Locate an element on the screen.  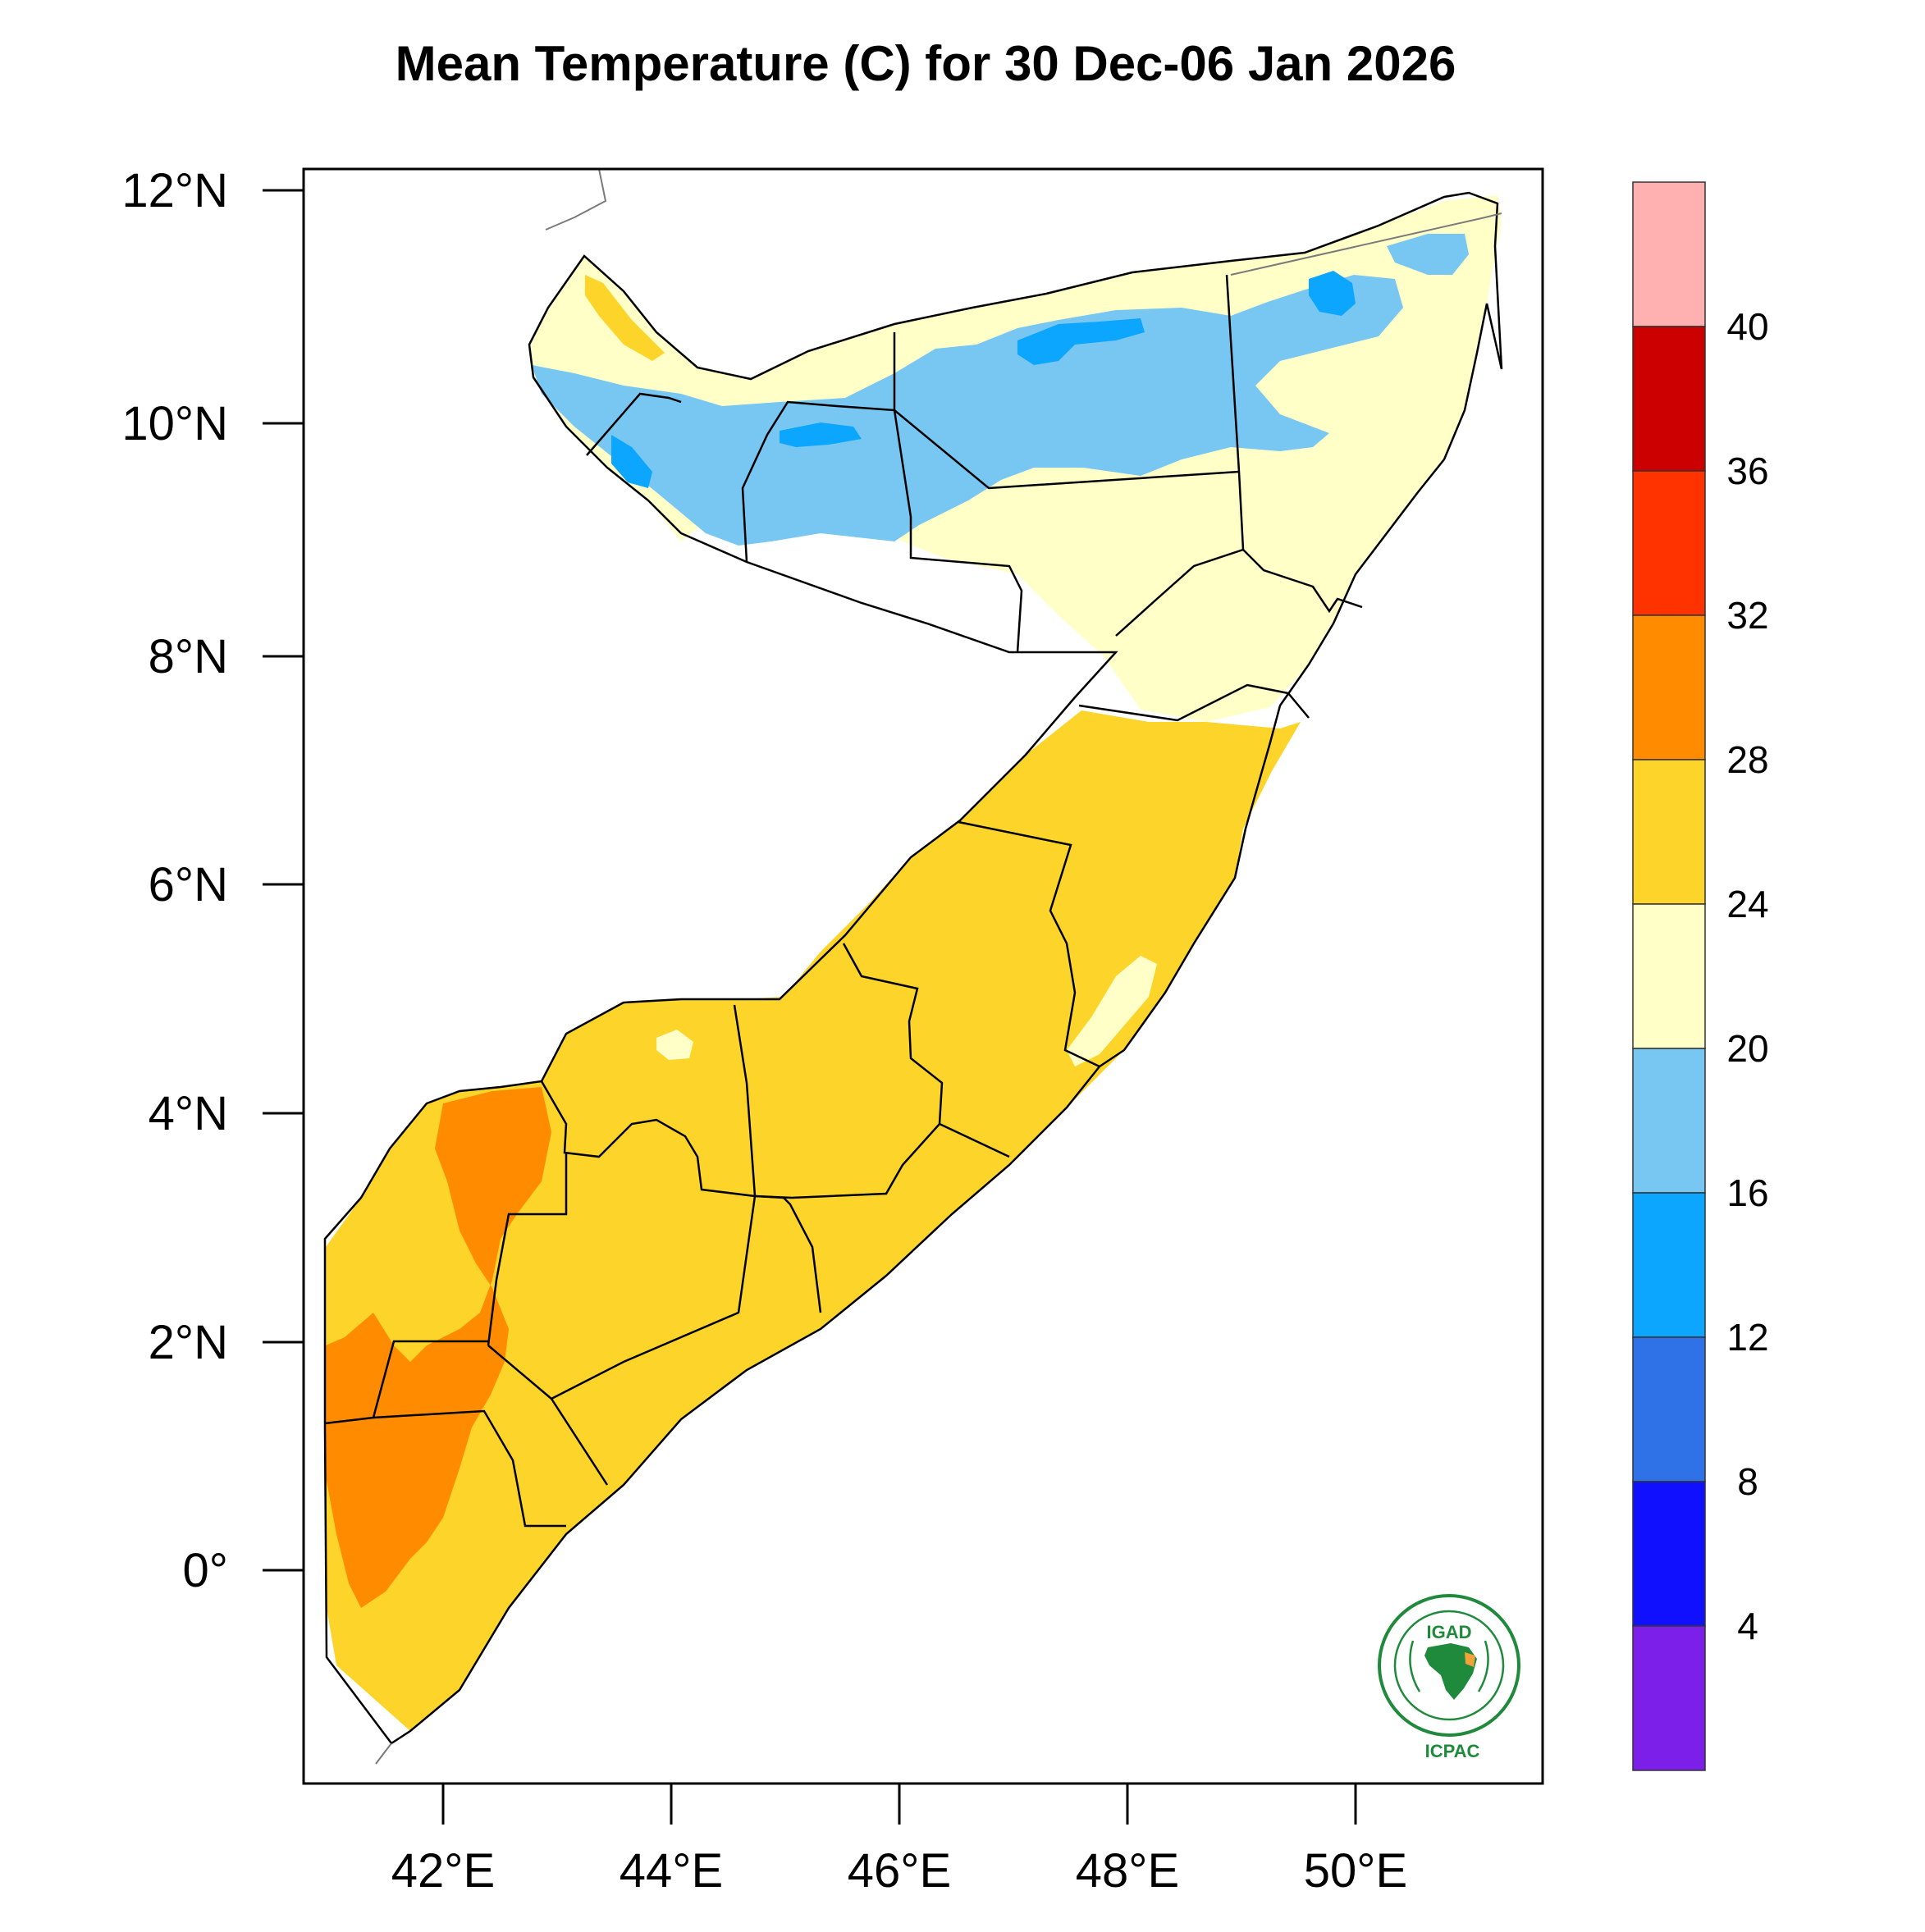
lon-label-44e: 44°E is located at coordinates (671, 1871).